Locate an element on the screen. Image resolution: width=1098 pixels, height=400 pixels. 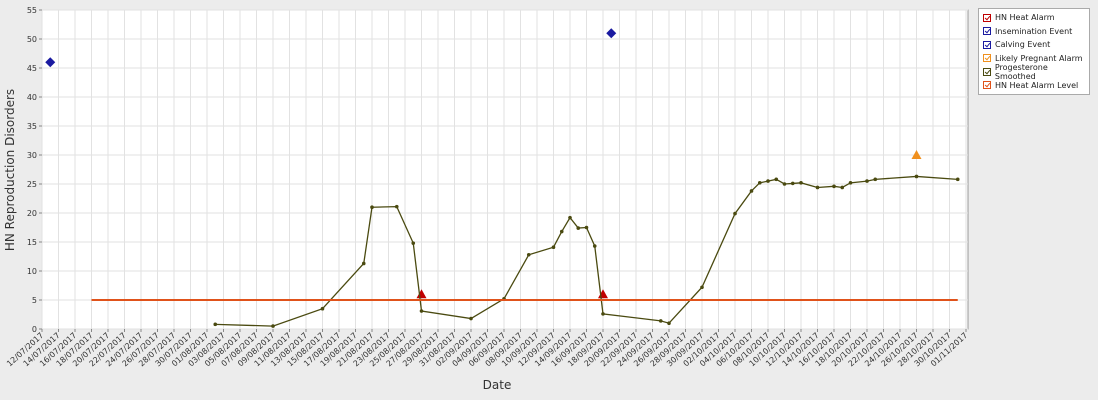
legend-label: Insemination Event is located at coordinates (1034, 31).